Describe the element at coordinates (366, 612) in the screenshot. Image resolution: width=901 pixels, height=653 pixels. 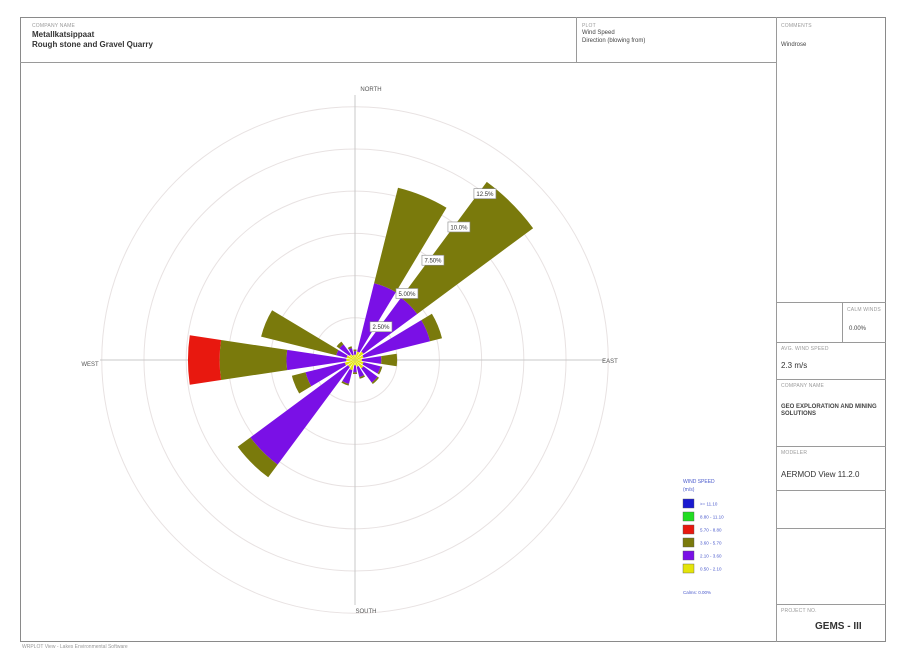
I see `direction-label-south: SOUTH` at that location.